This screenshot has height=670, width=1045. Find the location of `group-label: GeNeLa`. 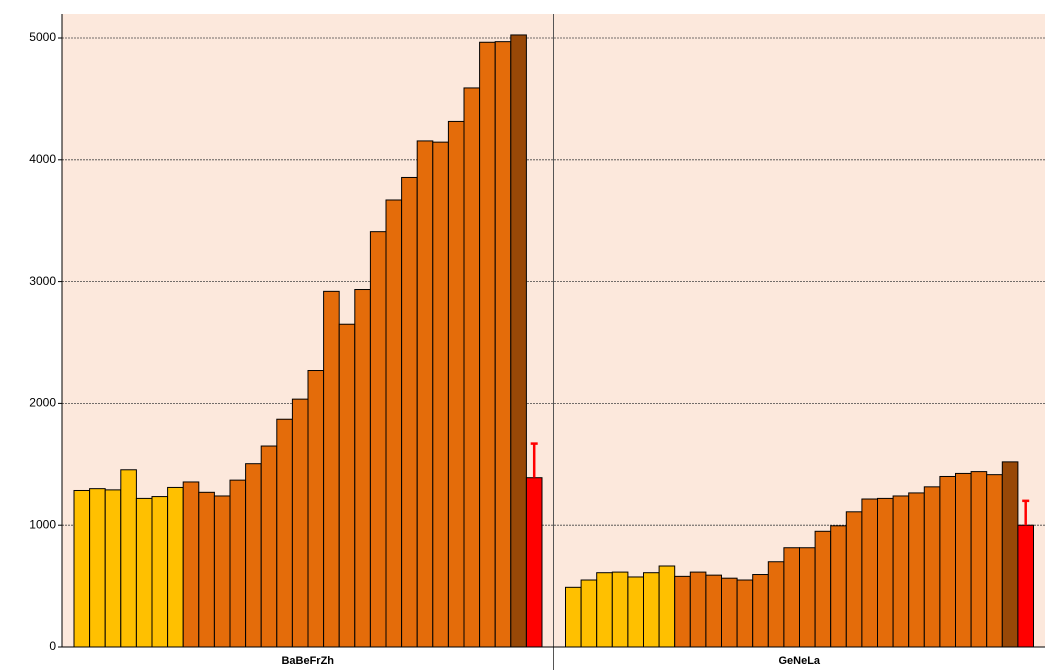

group-label: GeNeLa is located at coordinates (799, 661).